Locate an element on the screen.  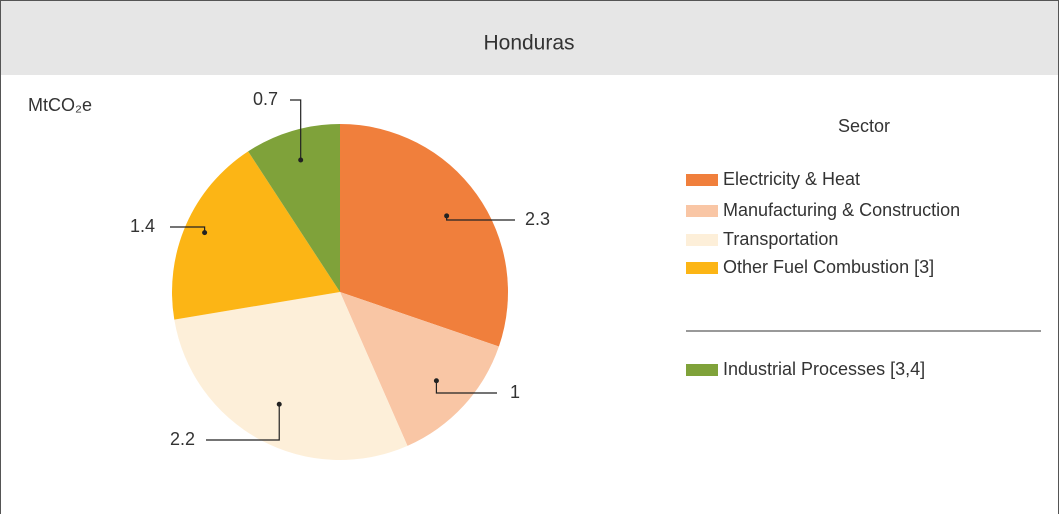
unit-label: MtCO₂e is located at coordinates (60, 105).